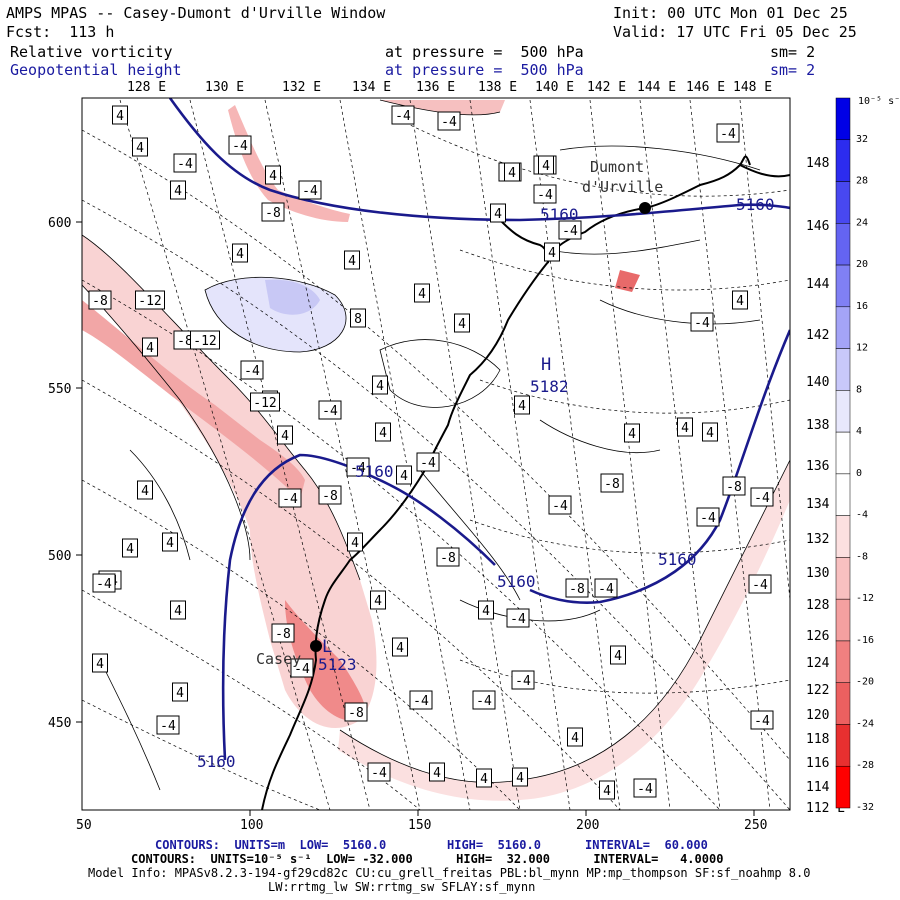 The width and height of the screenshot is (900, 900). I want to click on colorbar-tick-label: -20, so click(865, 682).